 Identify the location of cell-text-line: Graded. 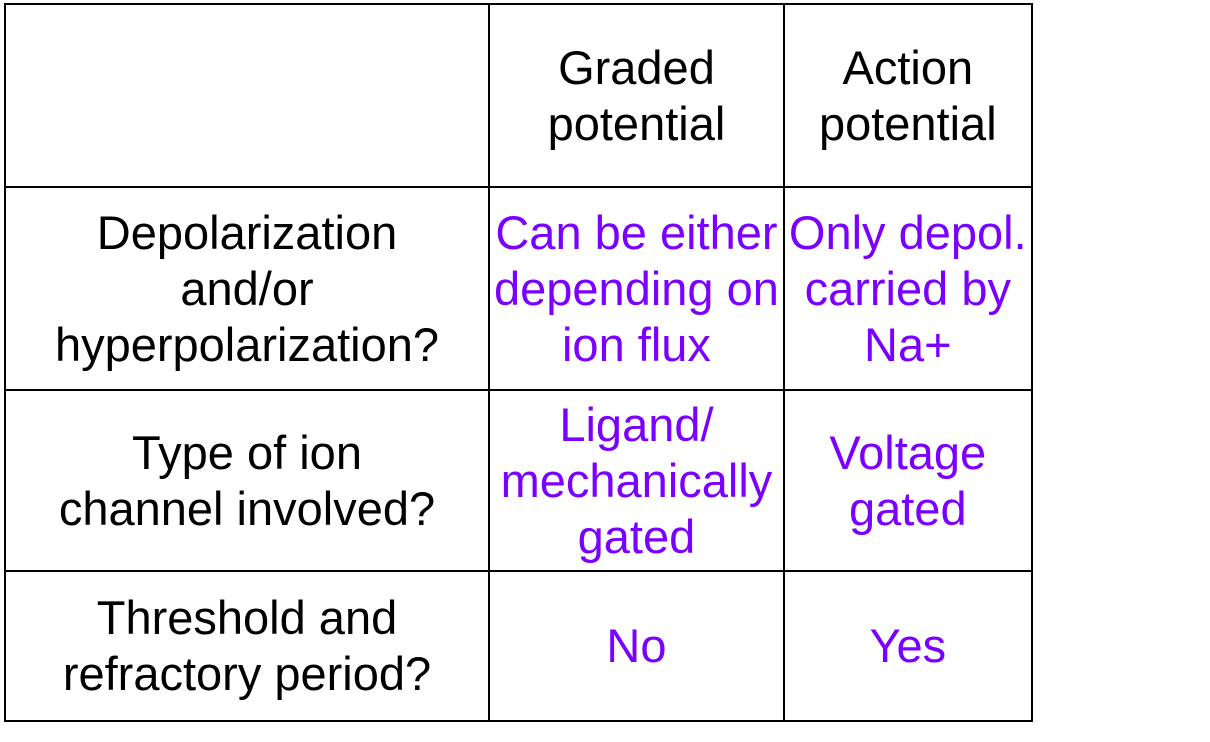
(636, 67).